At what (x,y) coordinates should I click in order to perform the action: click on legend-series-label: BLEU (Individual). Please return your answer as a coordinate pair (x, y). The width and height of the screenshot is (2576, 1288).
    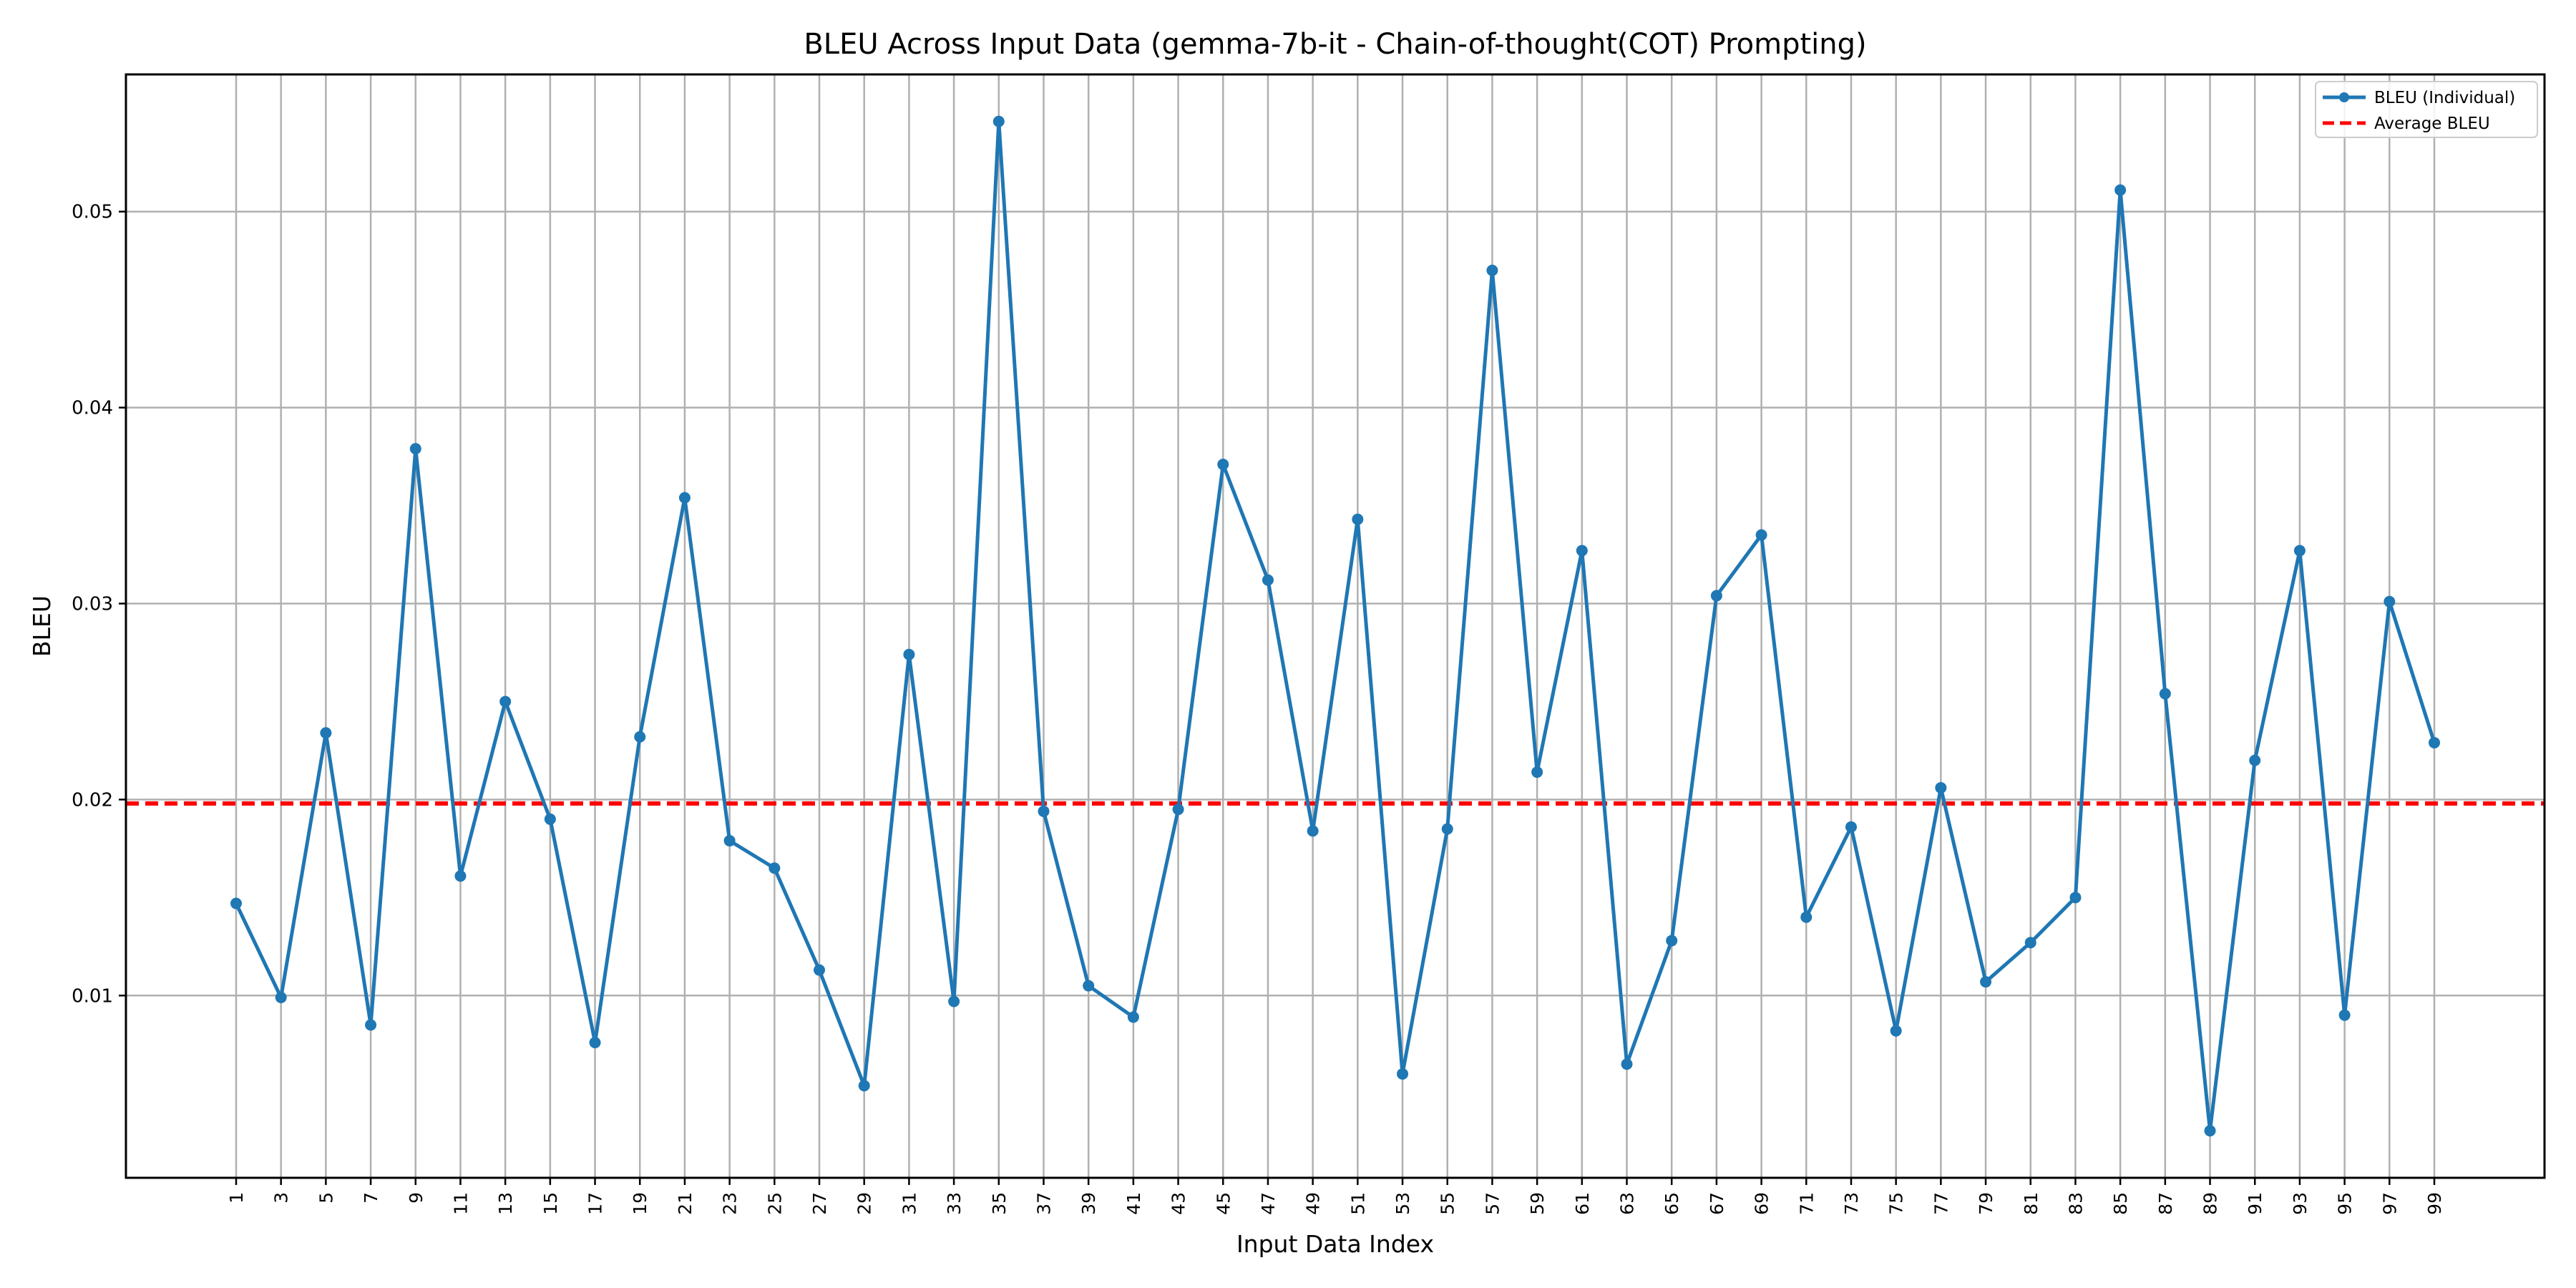
    Looking at the image, I should click on (2444, 98).